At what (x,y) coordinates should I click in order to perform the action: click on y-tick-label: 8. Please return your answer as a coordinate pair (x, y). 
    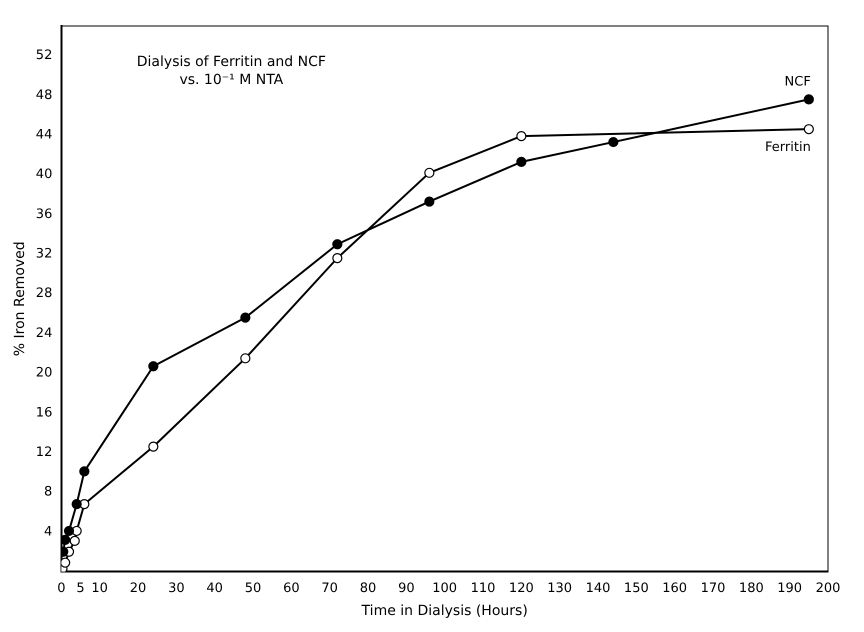
    Looking at the image, I should click on (48, 492).